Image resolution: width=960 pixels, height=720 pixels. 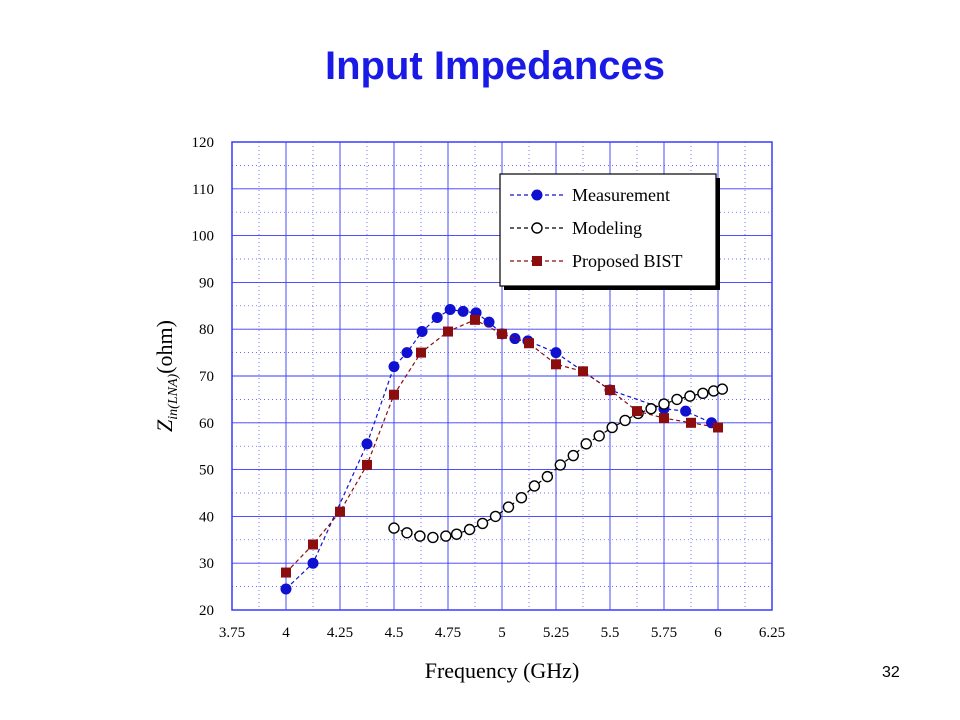 What do you see at coordinates (556, 633) in the screenshot?
I see `x-tick-label: 5.25` at bounding box center [556, 633].